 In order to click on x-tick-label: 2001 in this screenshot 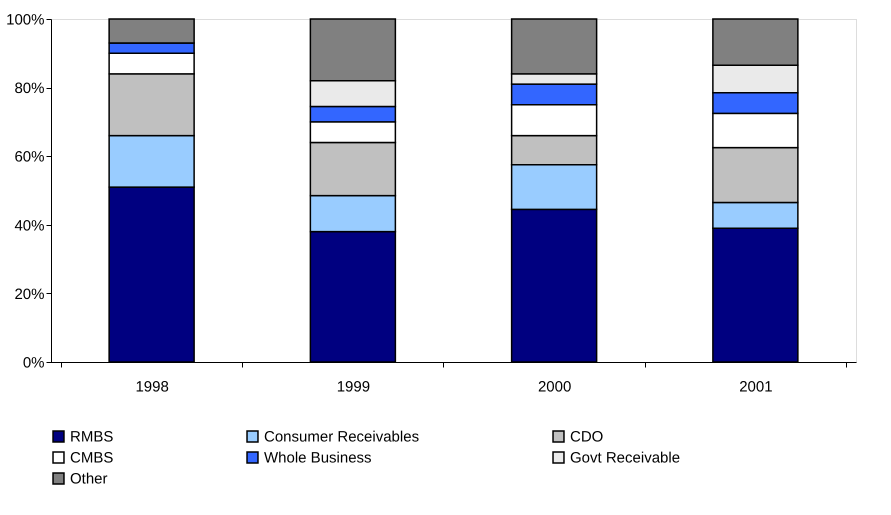, I will do `click(756, 387)`.